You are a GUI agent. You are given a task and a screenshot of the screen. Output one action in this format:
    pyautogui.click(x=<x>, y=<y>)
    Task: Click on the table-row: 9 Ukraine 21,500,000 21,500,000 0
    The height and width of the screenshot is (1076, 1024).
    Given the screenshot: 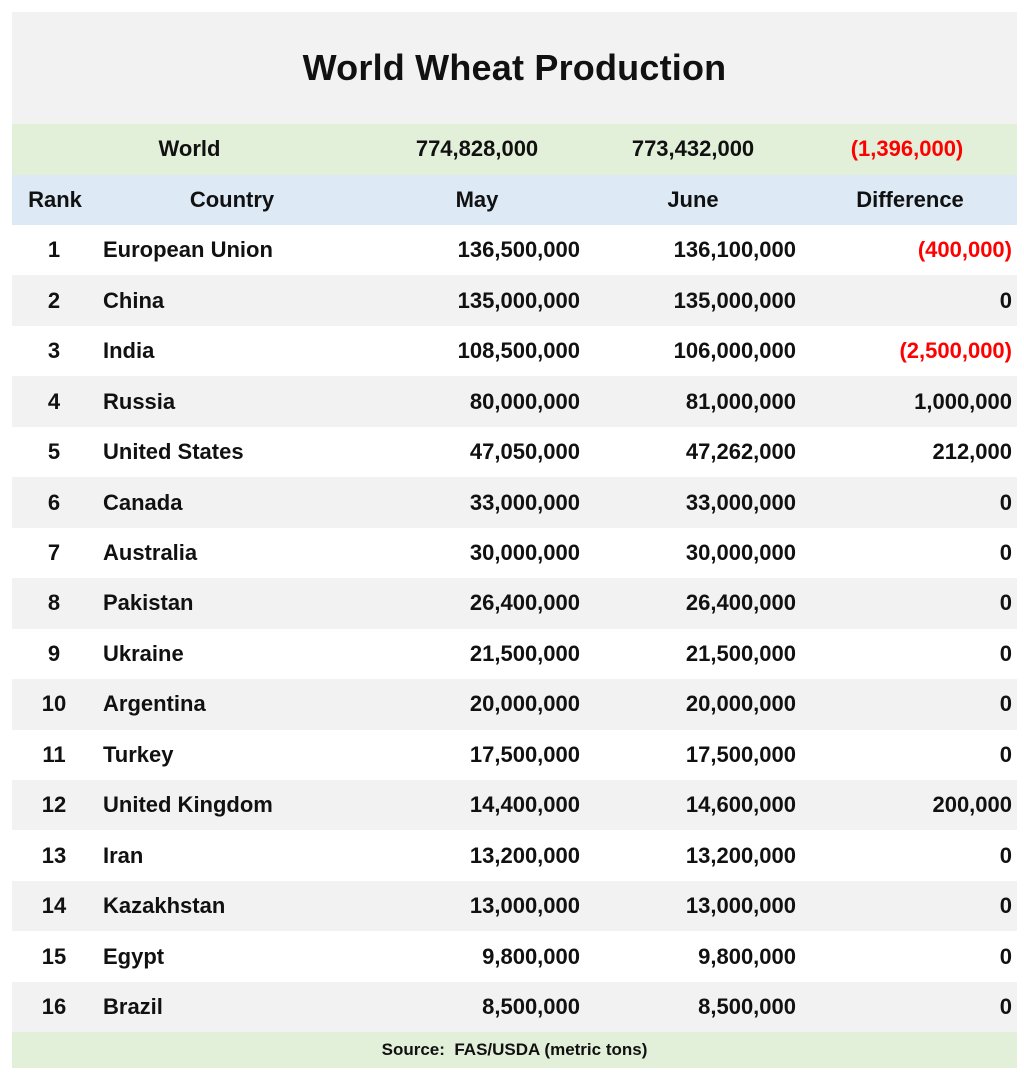 What is the action you would take?
    pyautogui.click(x=514, y=654)
    